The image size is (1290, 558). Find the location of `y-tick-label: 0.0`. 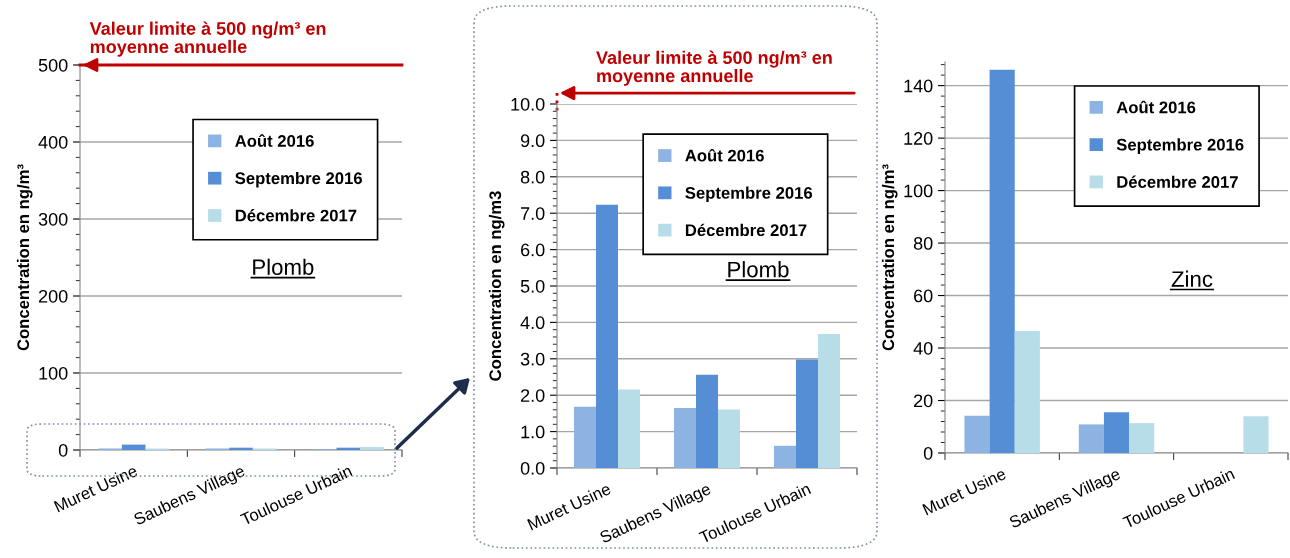

y-tick-label: 0.0 is located at coordinates (532, 468).